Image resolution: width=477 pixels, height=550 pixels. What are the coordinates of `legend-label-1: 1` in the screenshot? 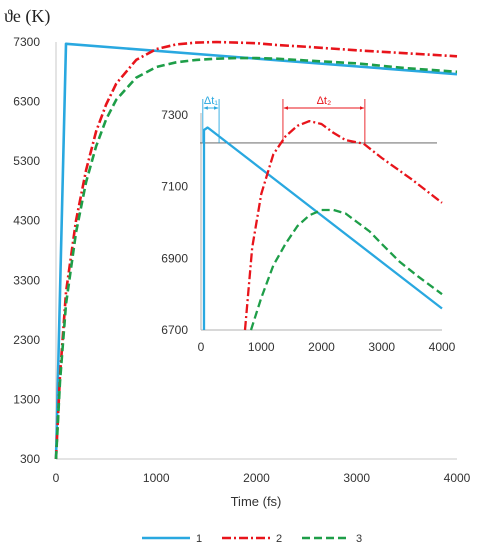 It's located at (199, 539).